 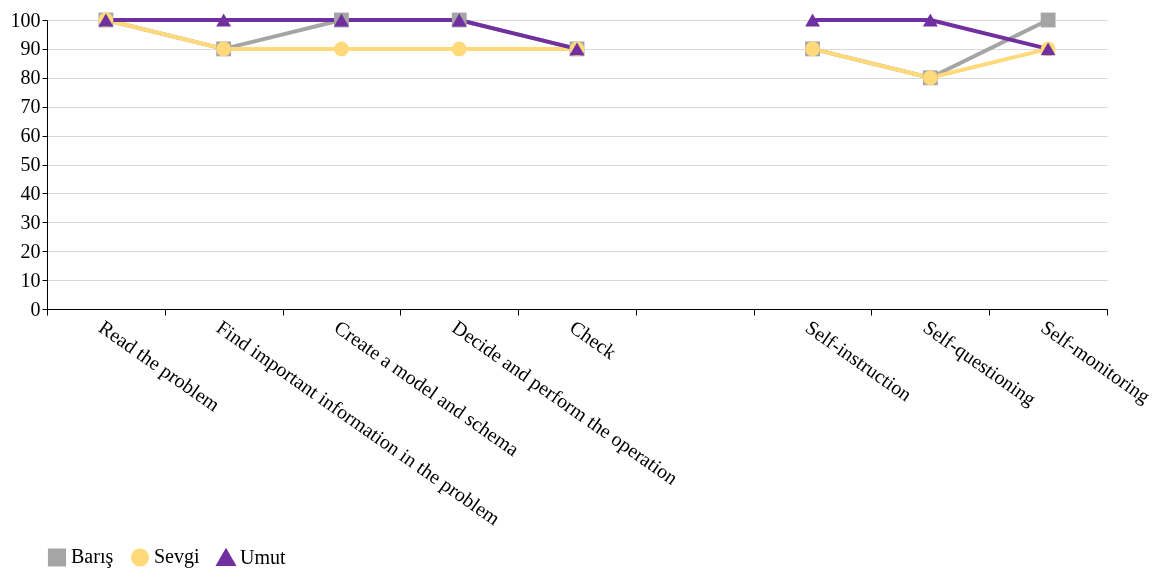 I want to click on y-tick-label: 80, so click(x=30, y=77).